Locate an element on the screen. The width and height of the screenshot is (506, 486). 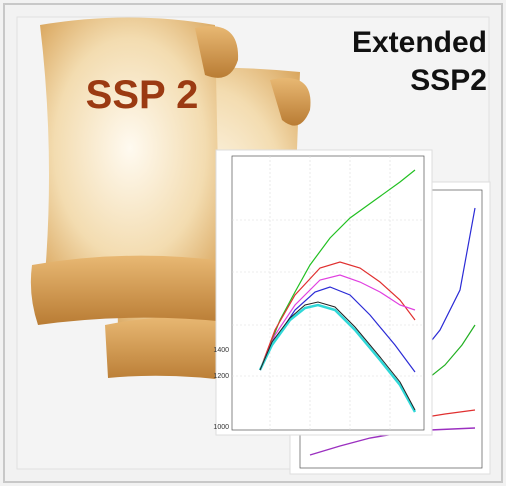
y-tick-label: 1200 is located at coordinates (221, 376).